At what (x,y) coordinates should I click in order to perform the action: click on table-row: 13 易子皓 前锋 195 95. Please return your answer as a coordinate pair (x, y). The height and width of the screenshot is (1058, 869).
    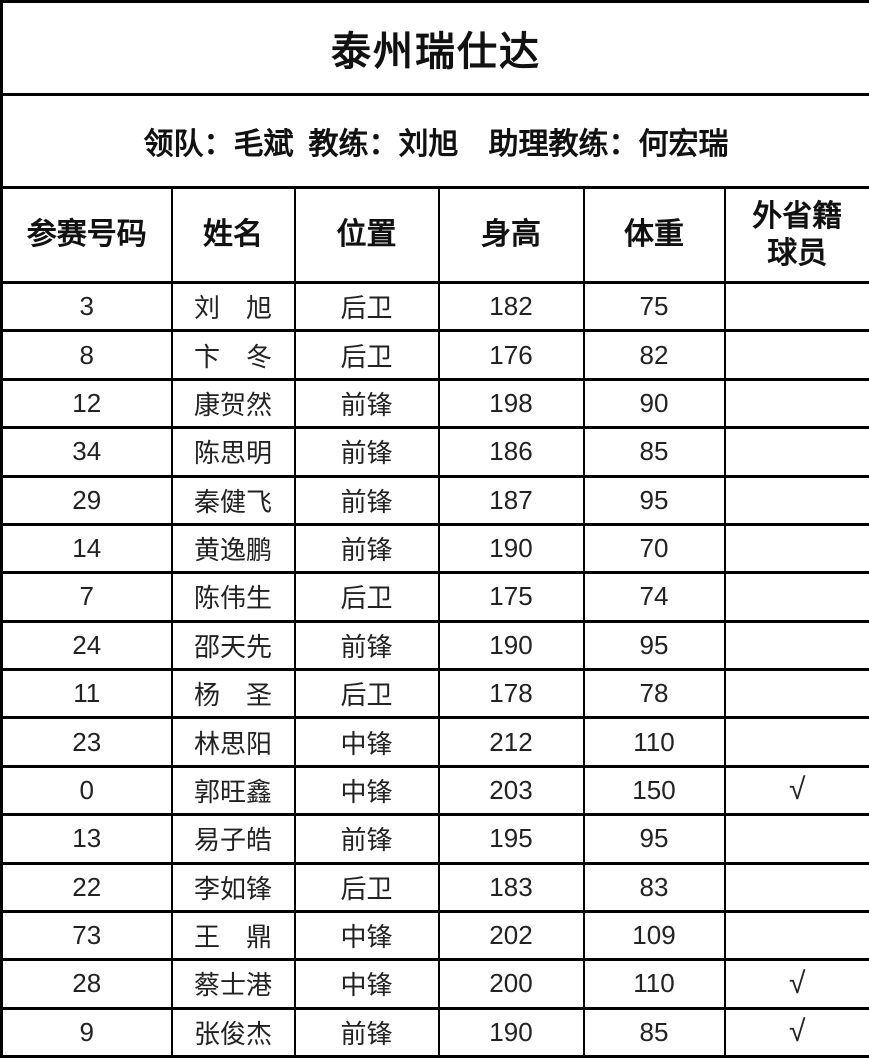
    Looking at the image, I should click on (434, 839).